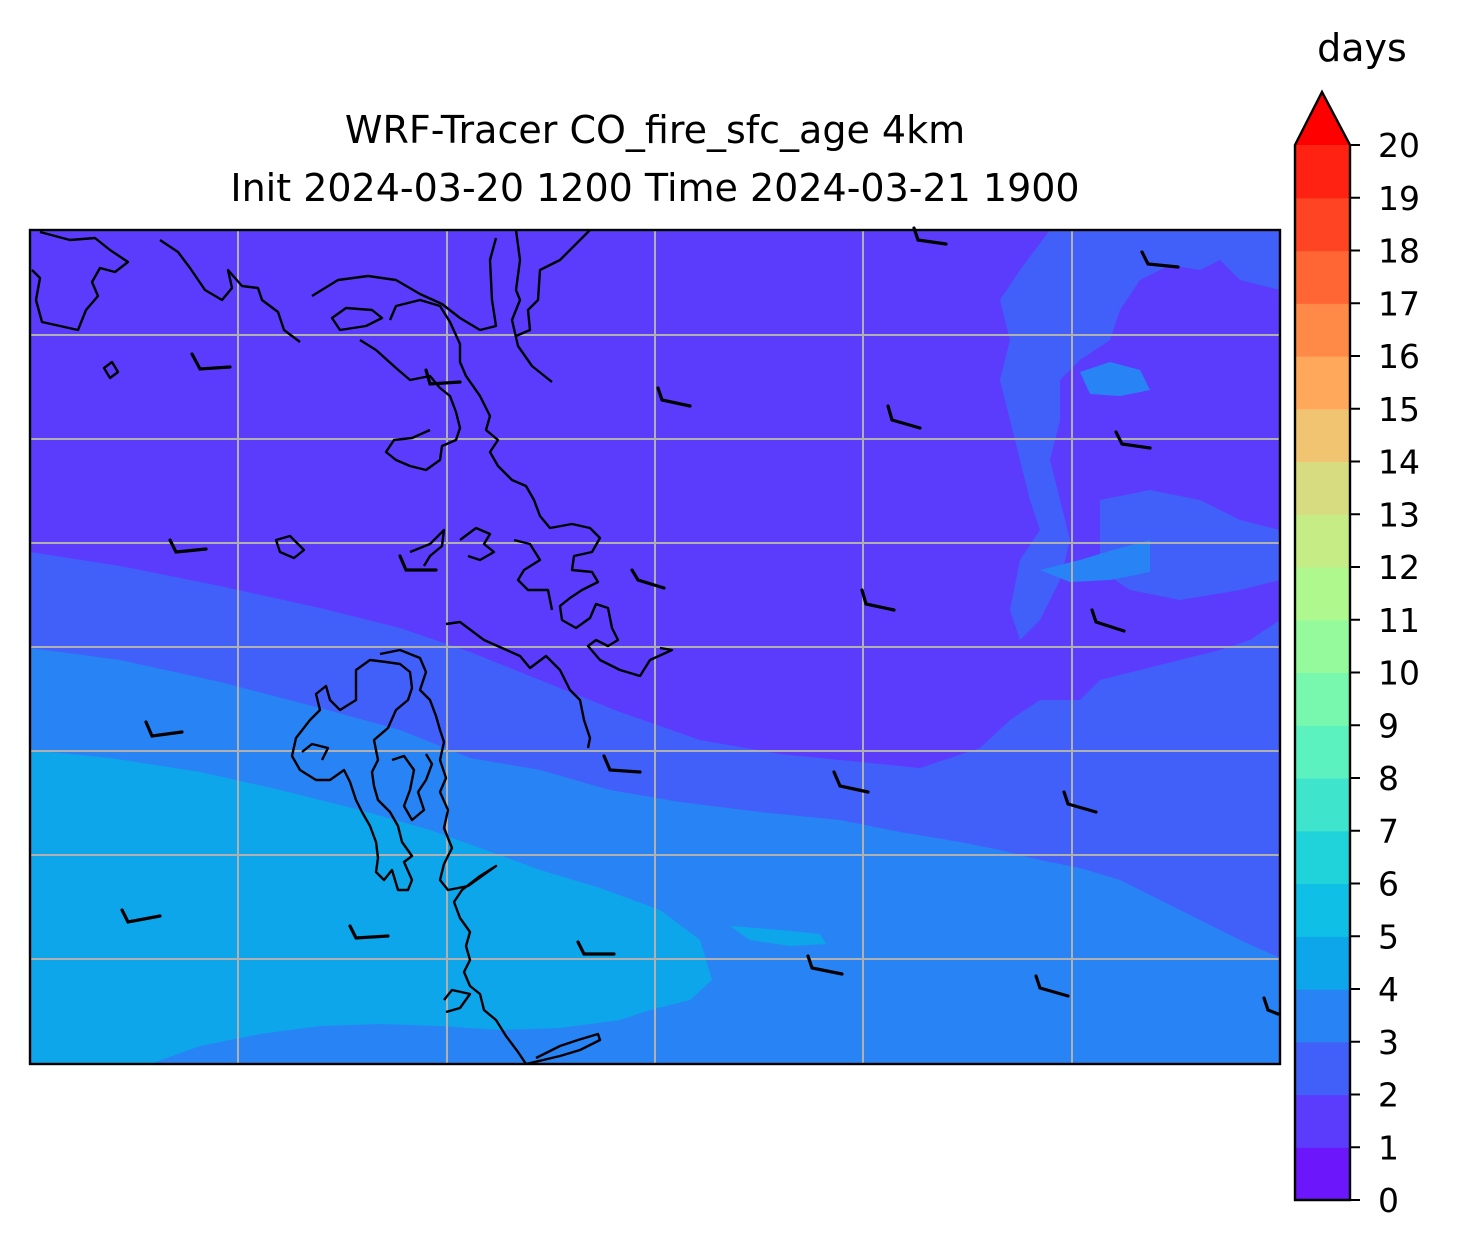 This screenshot has width=1462, height=1256. Describe the element at coordinates (655, 130) in the screenshot. I see `map-title: WRF-Tracer CO_fire_sfc_age 4km` at that location.